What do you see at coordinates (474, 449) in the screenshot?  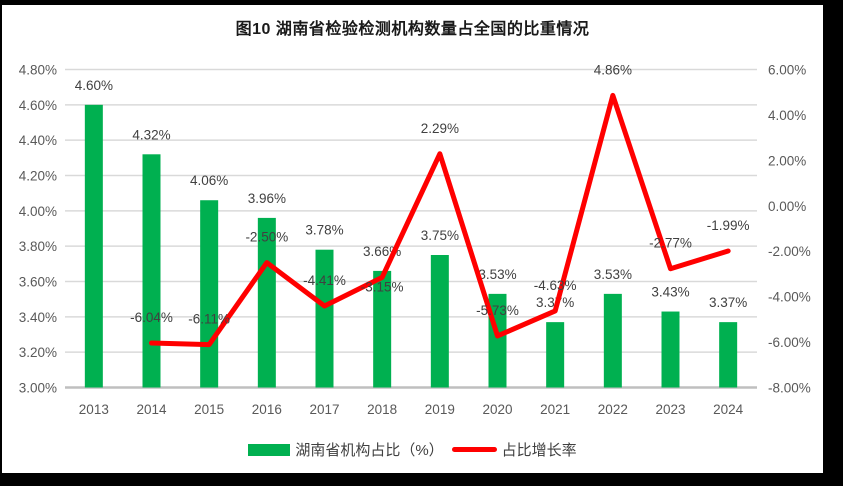 I see `line-swatch-icon` at bounding box center [474, 449].